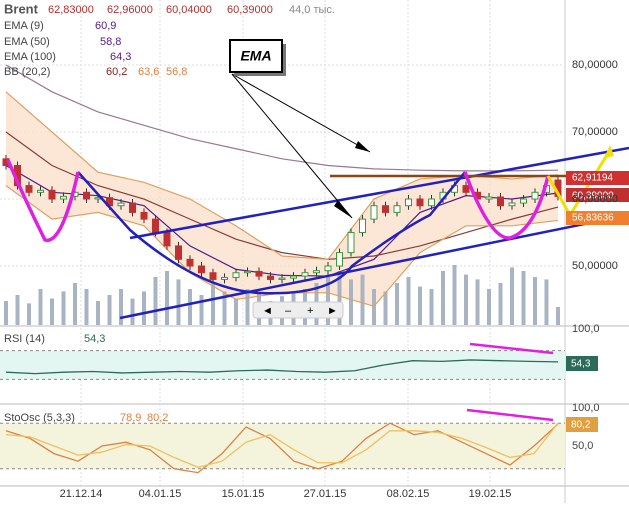 The height and width of the screenshot is (508, 629). What do you see at coordinates (595, 132) in the screenshot?
I see `price-tick-label: 70,00000` at bounding box center [595, 132].